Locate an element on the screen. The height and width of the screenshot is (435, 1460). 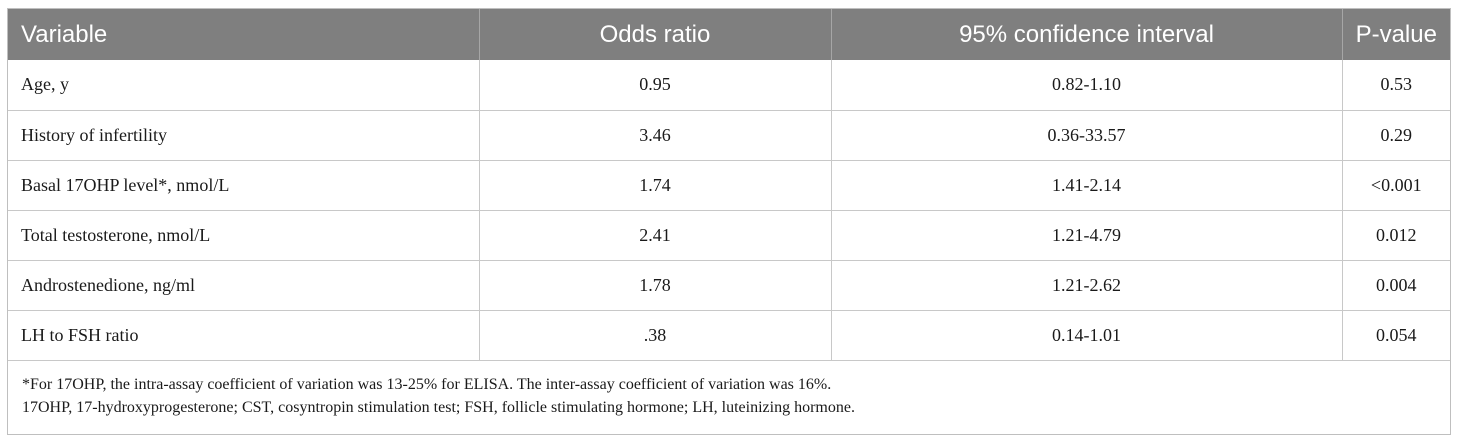
cell-variable: Androstenedione, ng/ml is located at coordinates (244, 284).